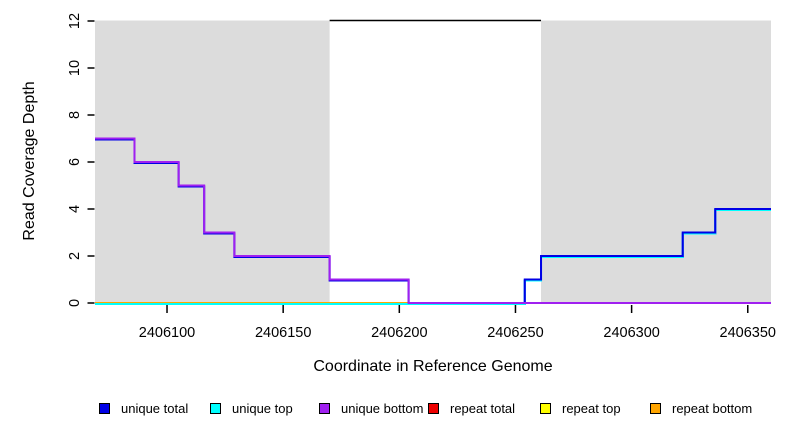 The width and height of the screenshot is (792, 432). Describe the element at coordinates (167, 333) in the screenshot. I see `x-tick-label: 2406100` at that location.